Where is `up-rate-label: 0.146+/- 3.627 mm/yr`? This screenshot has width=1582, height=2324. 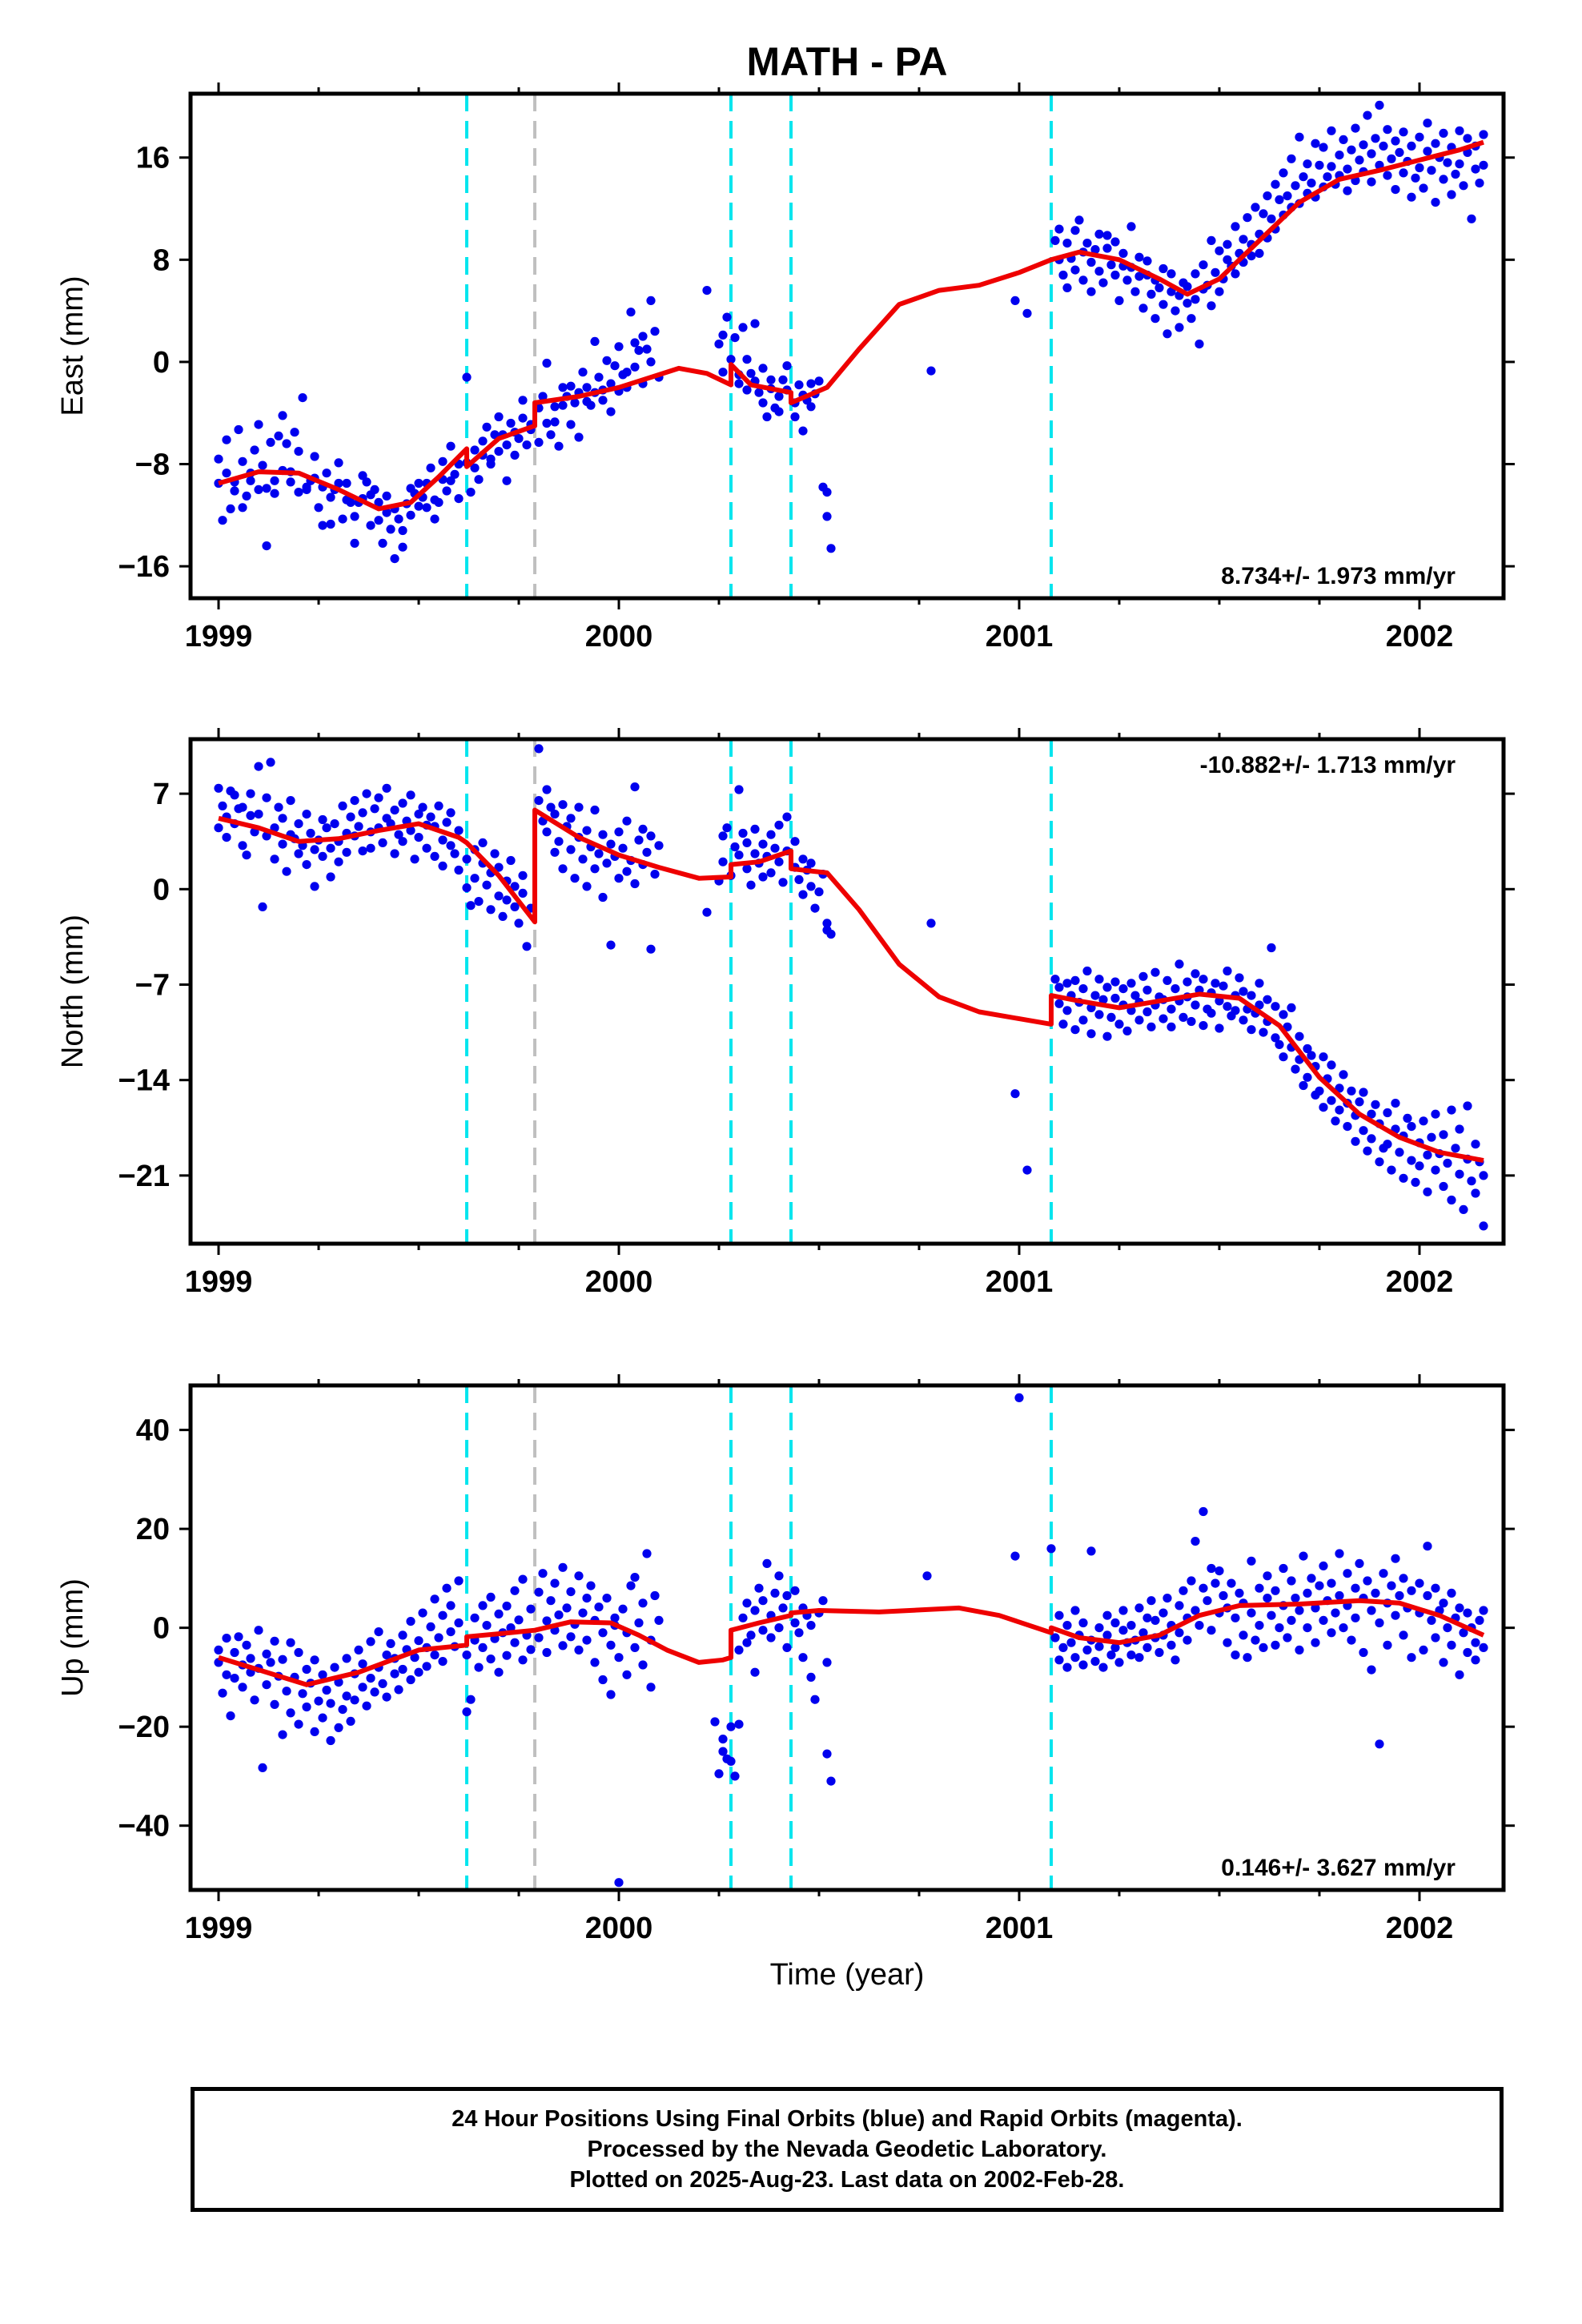 up-rate-label: 0.146+/- 3.627 mm/yr is located at coordinates (1338, 1868).